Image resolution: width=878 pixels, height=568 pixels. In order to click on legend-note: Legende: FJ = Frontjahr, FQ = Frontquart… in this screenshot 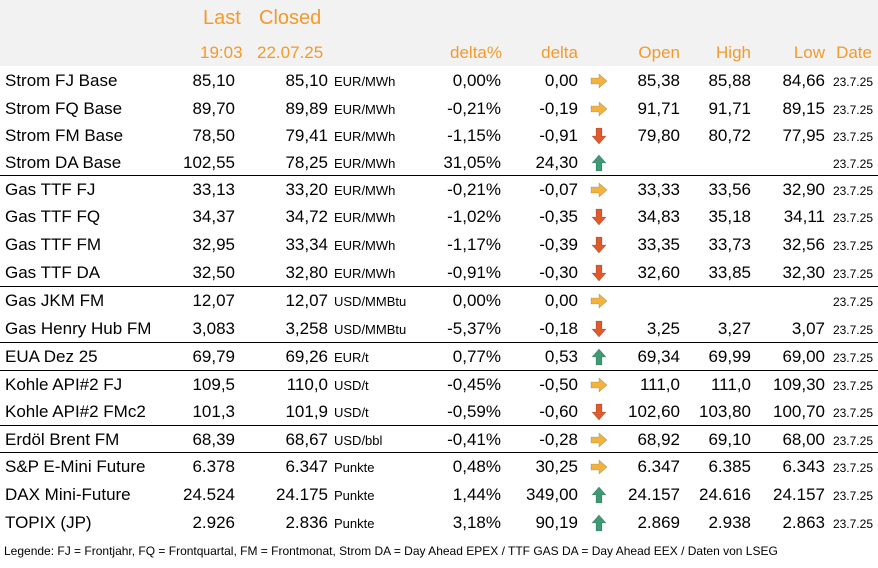, I will do `click(391, 551)`.